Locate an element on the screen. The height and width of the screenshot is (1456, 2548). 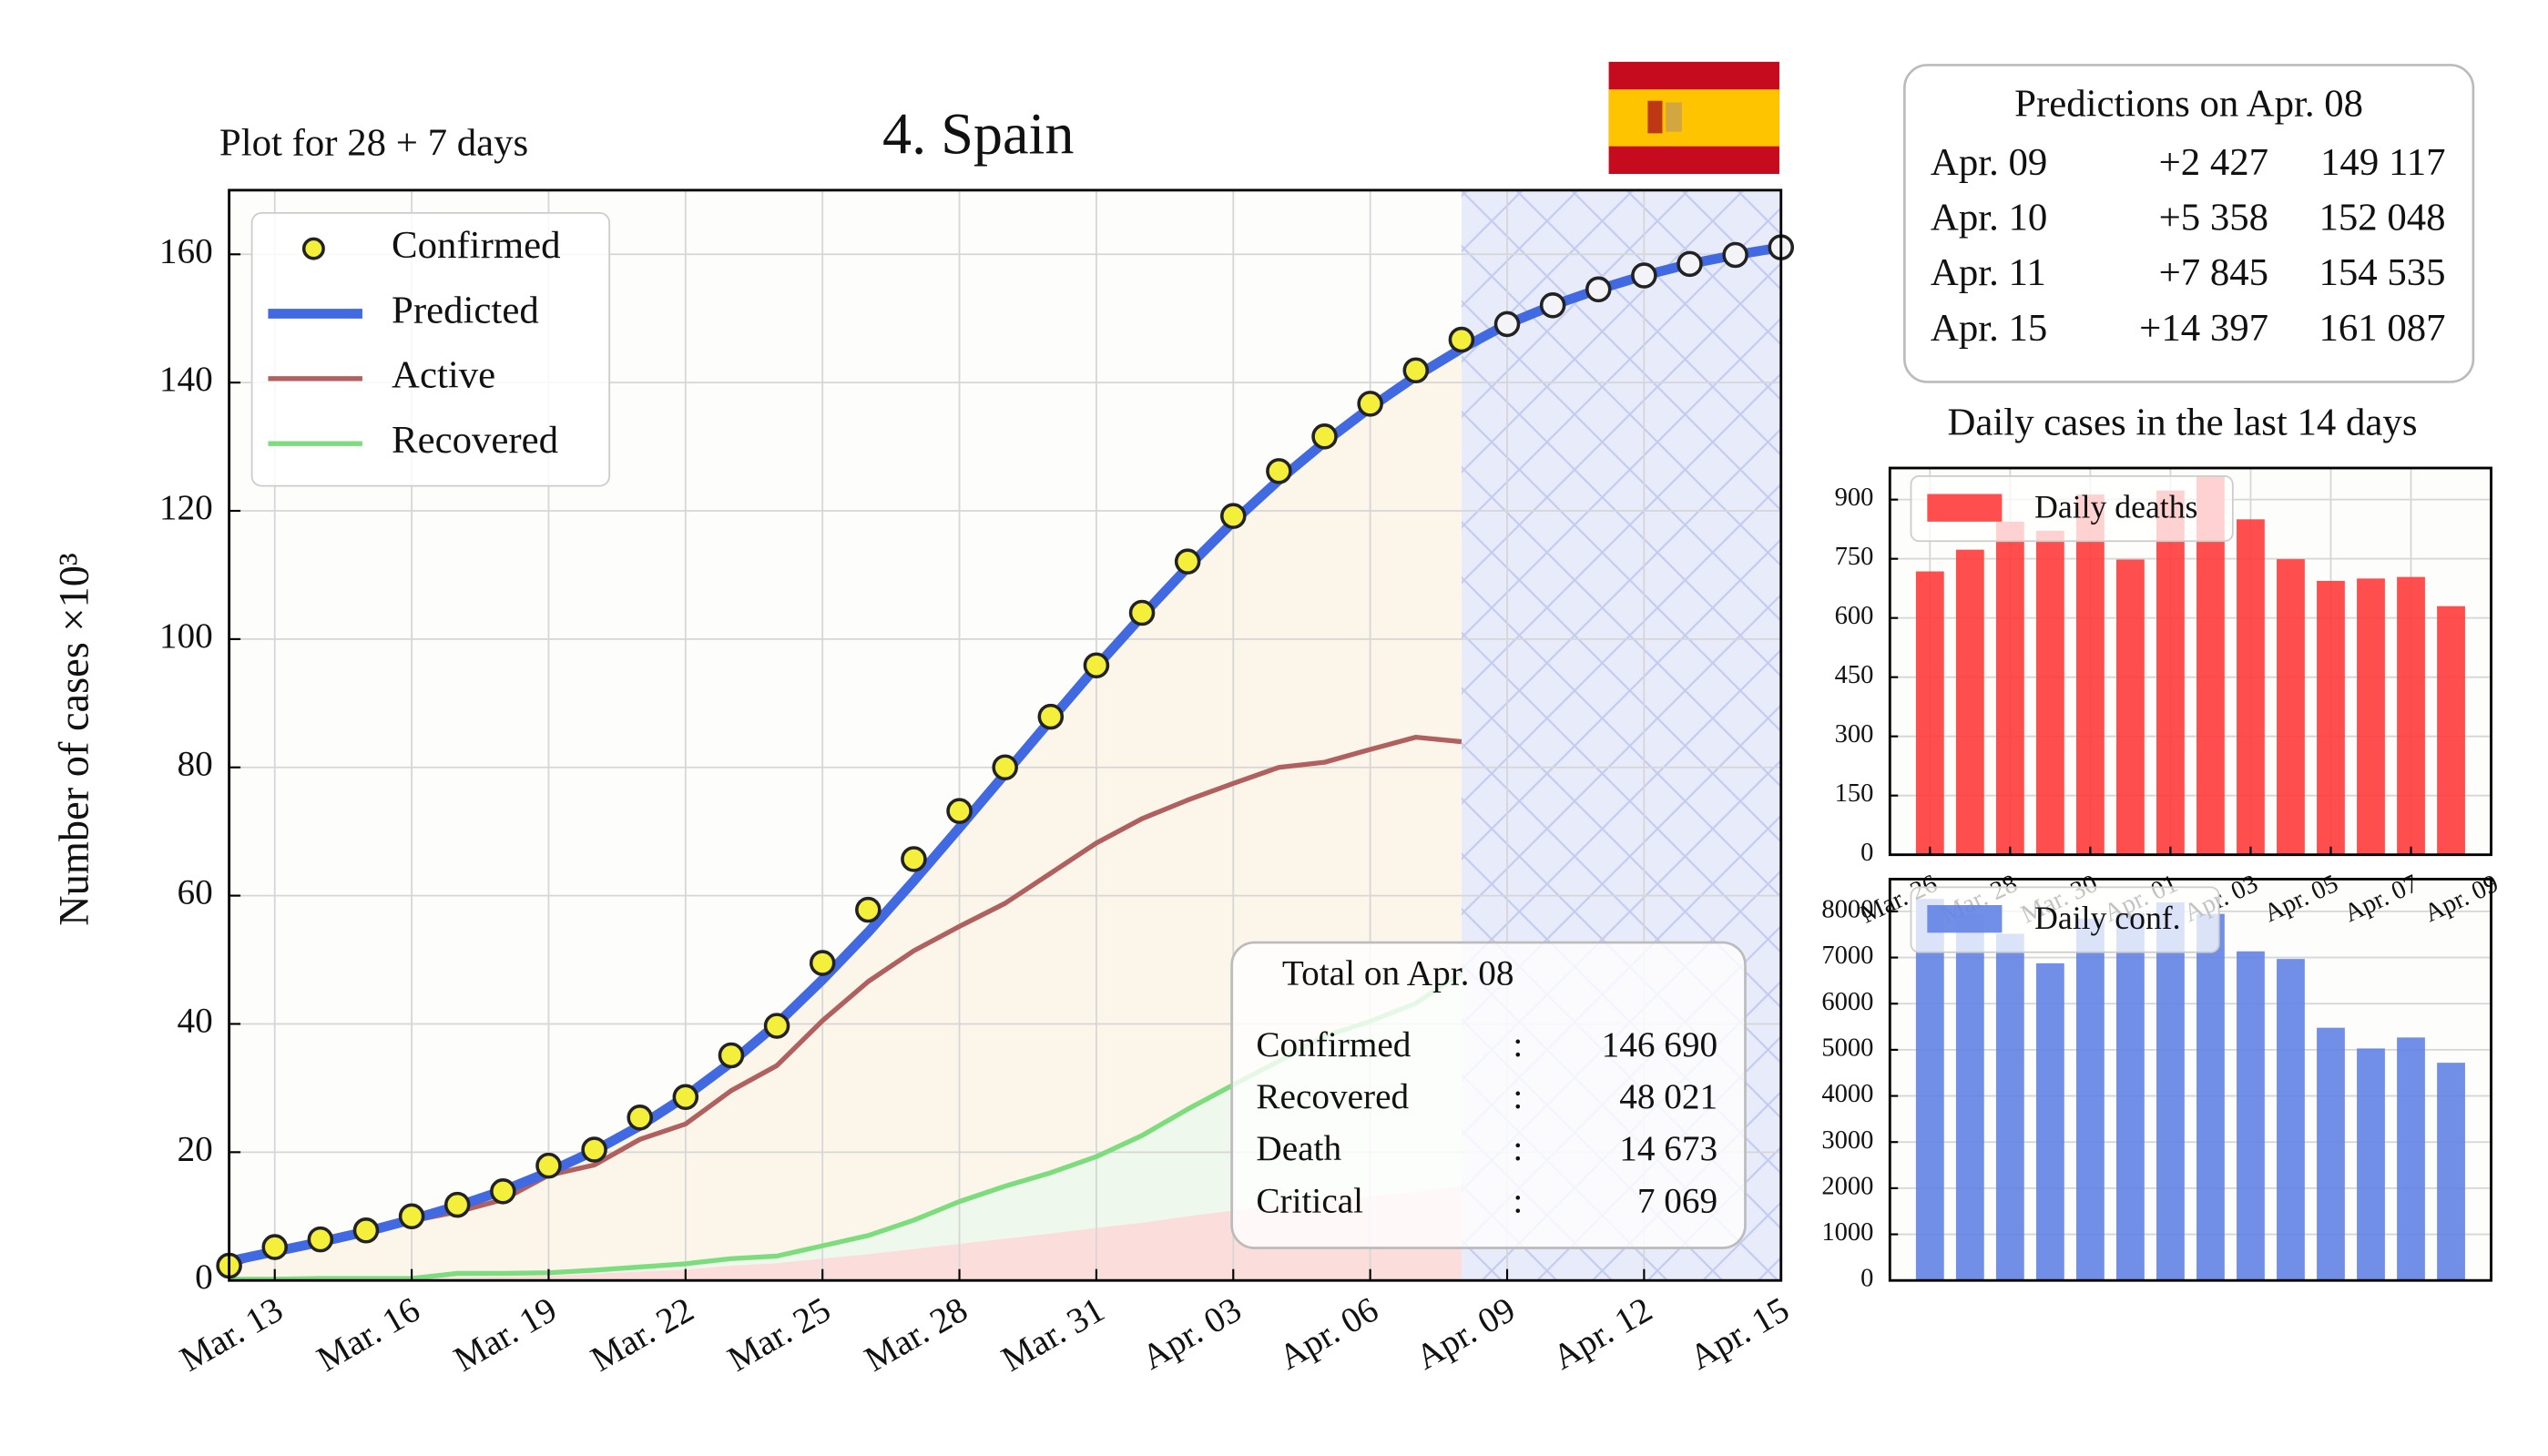
prediction-date: Apr. 09 is located at coordinates (1989, 162).